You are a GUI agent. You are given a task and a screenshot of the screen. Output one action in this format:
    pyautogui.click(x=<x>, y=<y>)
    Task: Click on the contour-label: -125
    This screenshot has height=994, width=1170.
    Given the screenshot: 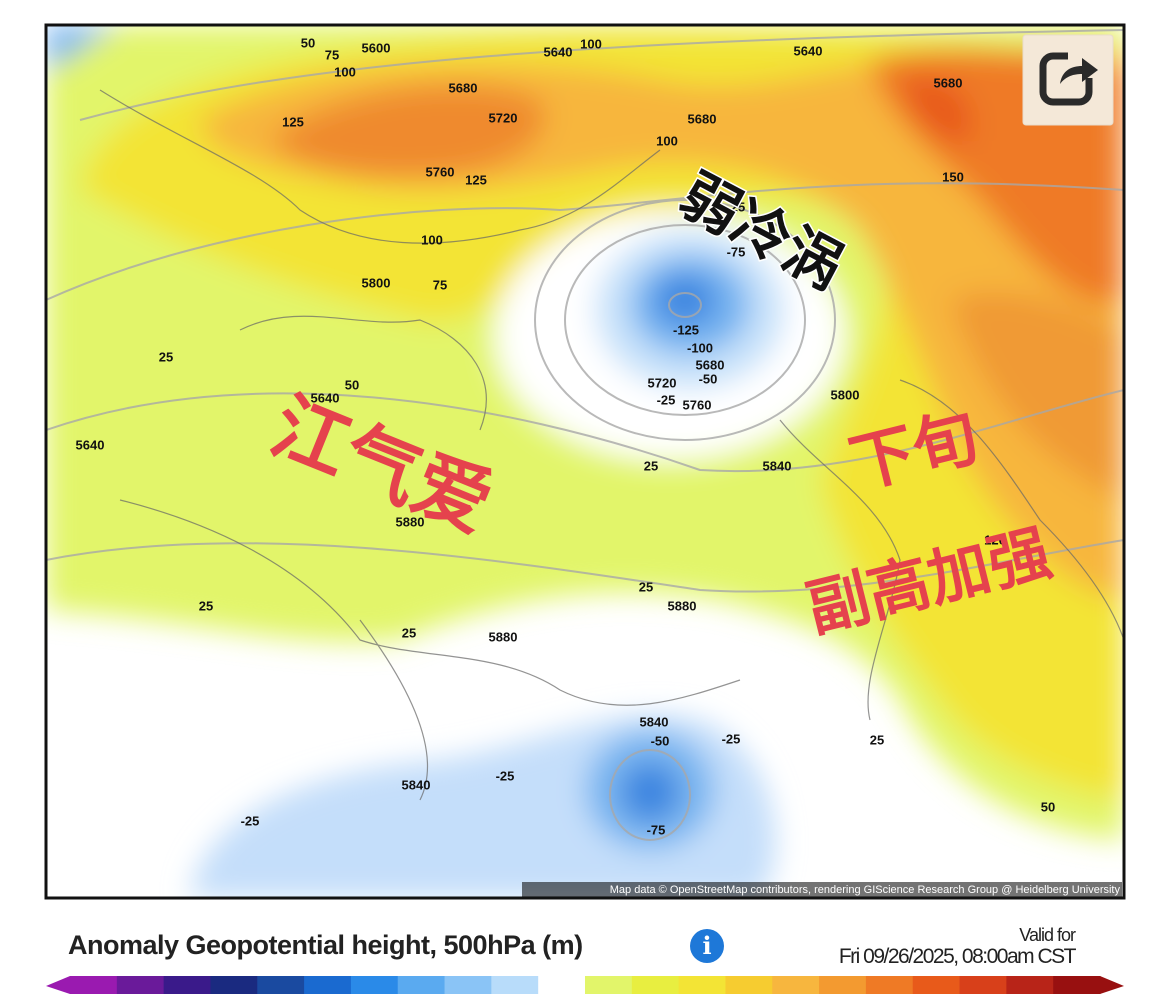 What is the action you would take?
    pyautogui.click(x=686, y=329)
    